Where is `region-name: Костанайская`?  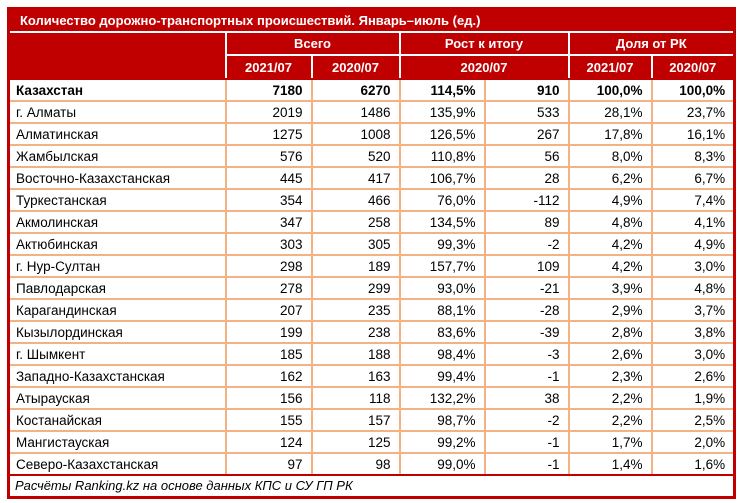
region-name: Костанайская is located at coordinates (117, 420).